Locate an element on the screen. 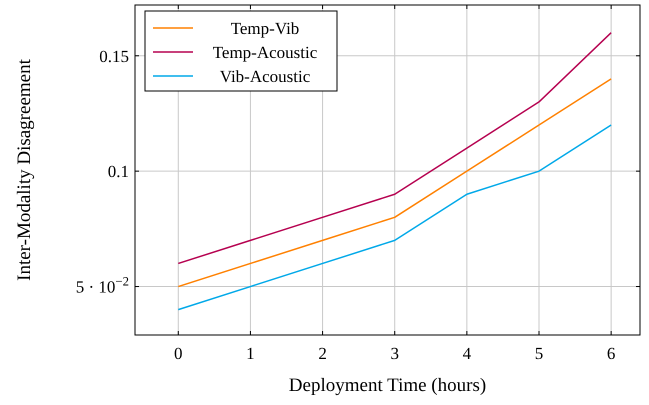 Image resolution: width=649 pixels, height=405 pixels. y-tick-label: 5 · 10$^{−2}$ is located at coordinates (102, 285).